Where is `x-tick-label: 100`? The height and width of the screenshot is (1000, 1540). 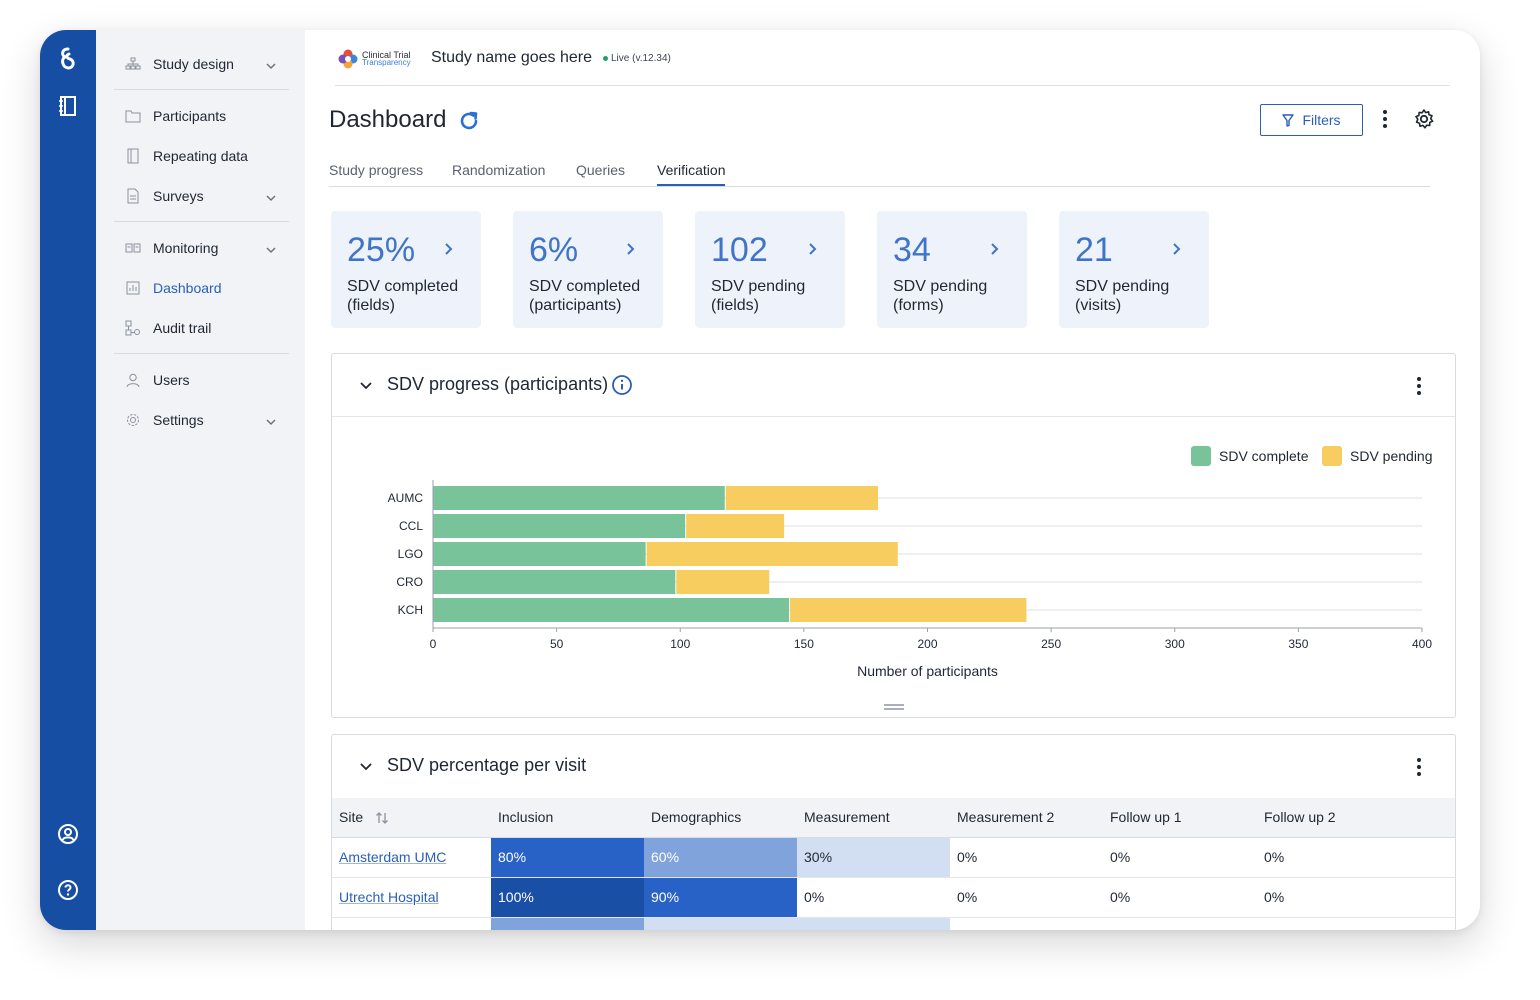 x-tick-label: 100 is located at coordinates (680, 644).